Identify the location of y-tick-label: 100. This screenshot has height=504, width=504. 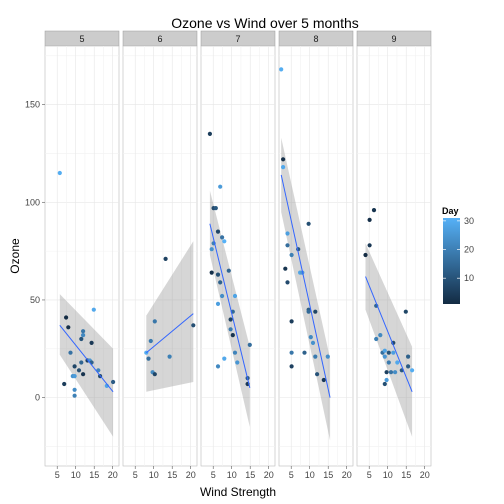
(32, 202).